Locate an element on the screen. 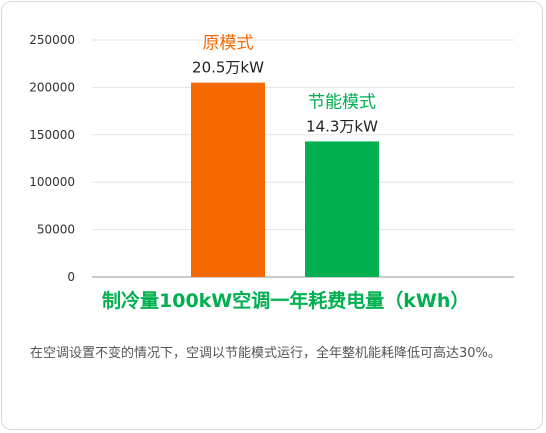 The image size is (546, 433). bar-value-label: 20.5万kW is located at coordinates (228, 68).